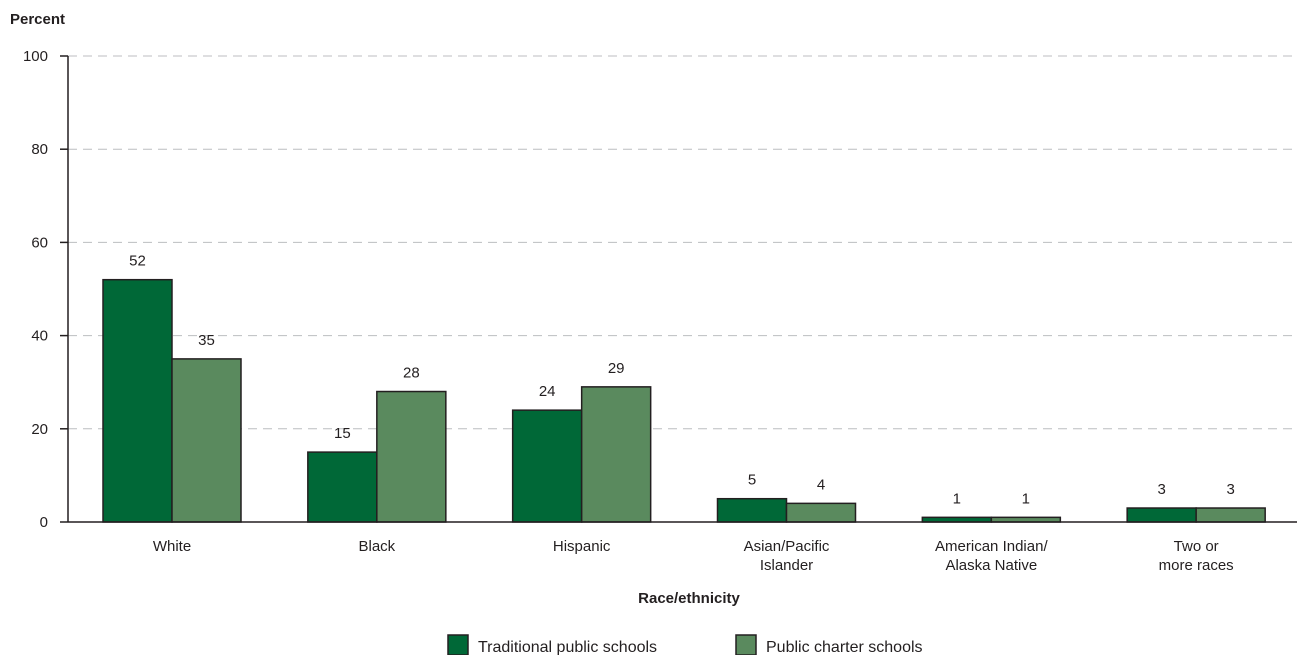 This screenshot has height=655, width=1309. Describe the element at coordinates (39, 336) in the screenshot. I see `y-tick-label: 40` at that location.